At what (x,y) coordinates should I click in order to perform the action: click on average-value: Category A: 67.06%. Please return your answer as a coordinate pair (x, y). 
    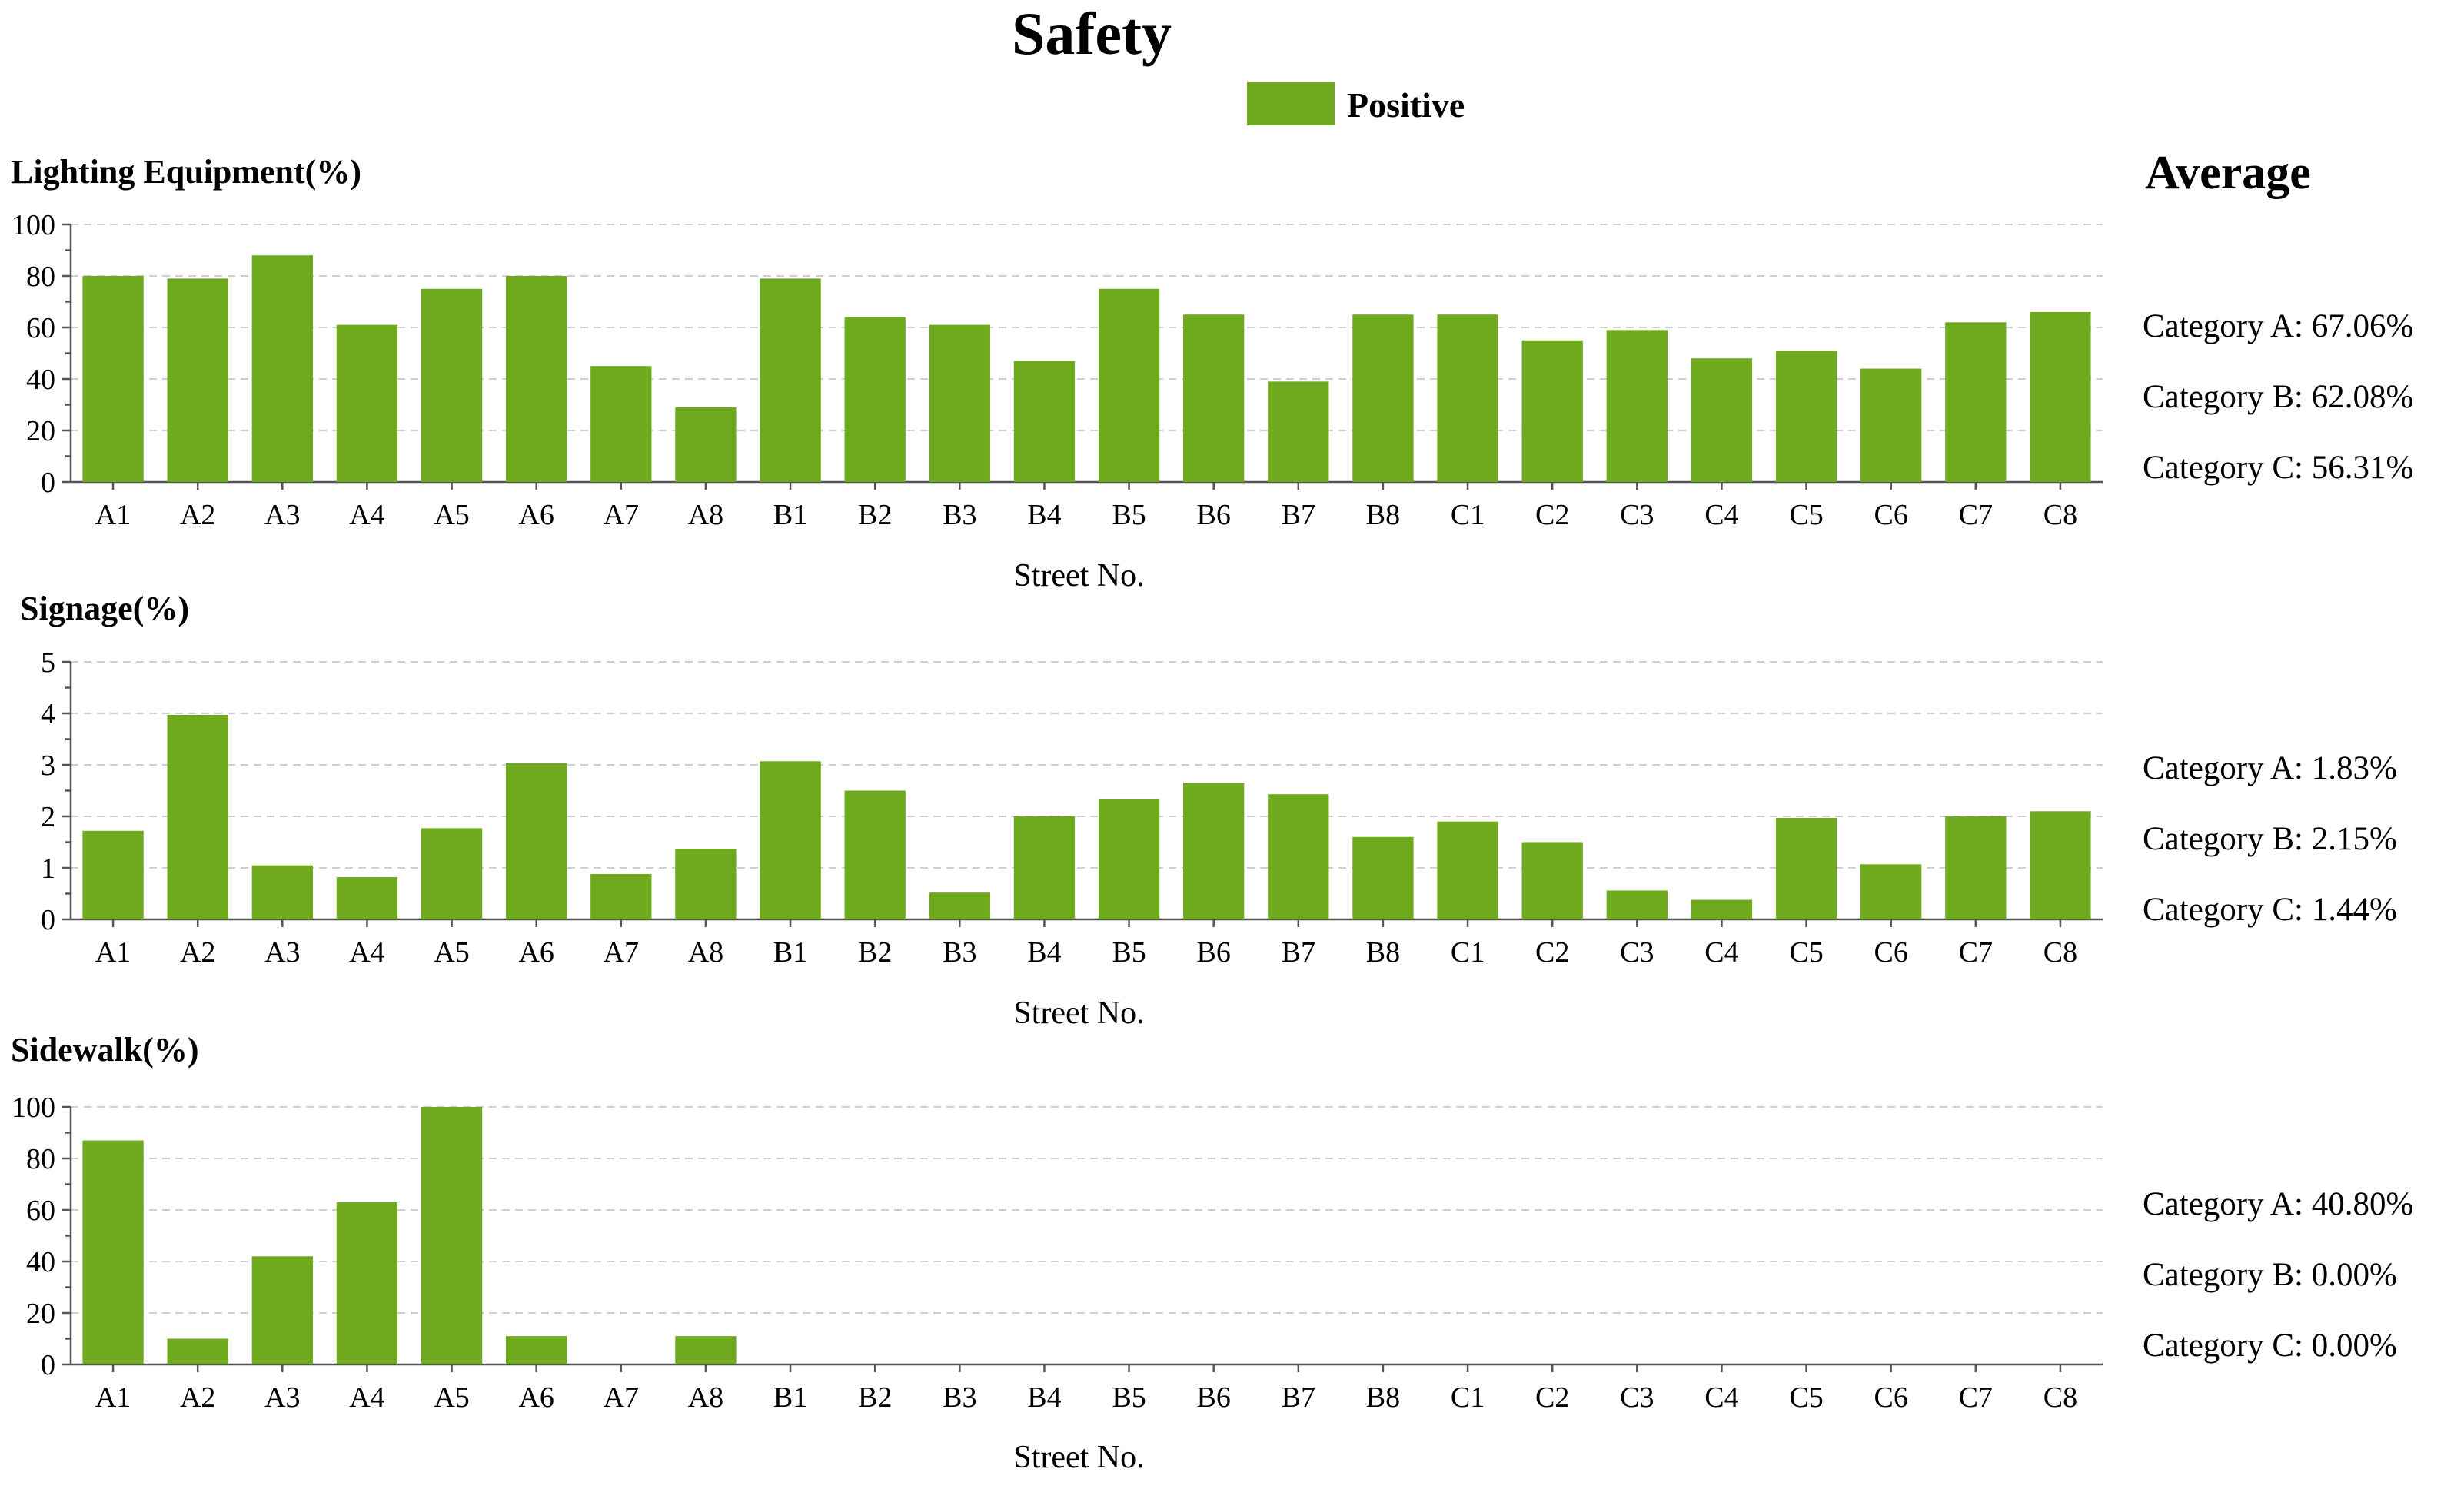
    Looking at the image, I should click on (2278, 326).